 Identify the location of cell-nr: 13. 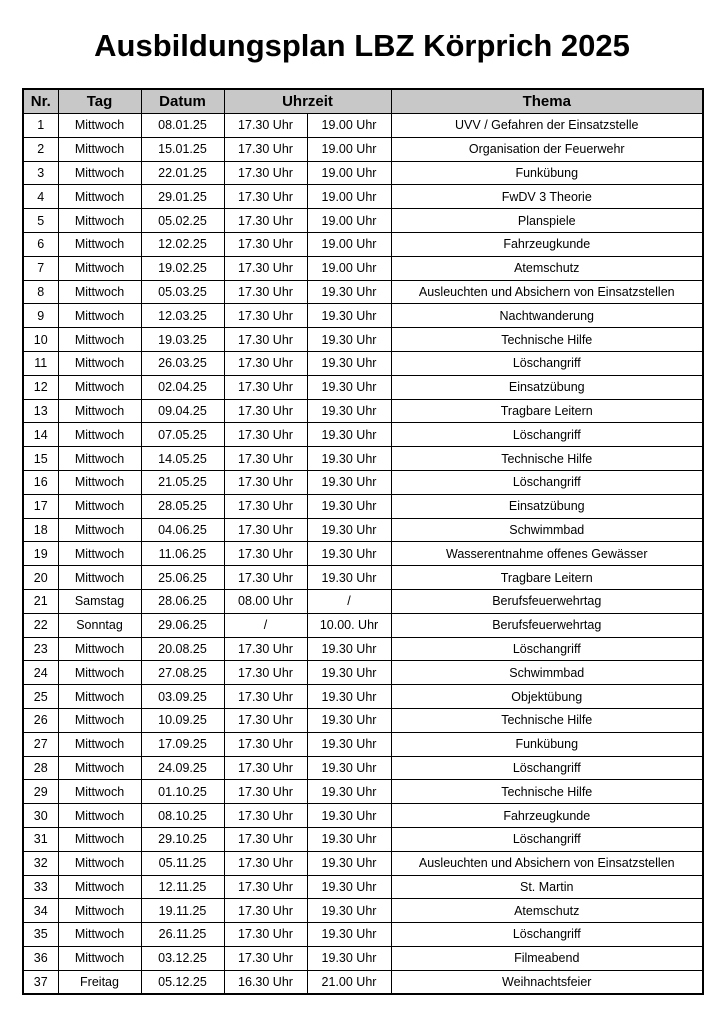
(40, 411).